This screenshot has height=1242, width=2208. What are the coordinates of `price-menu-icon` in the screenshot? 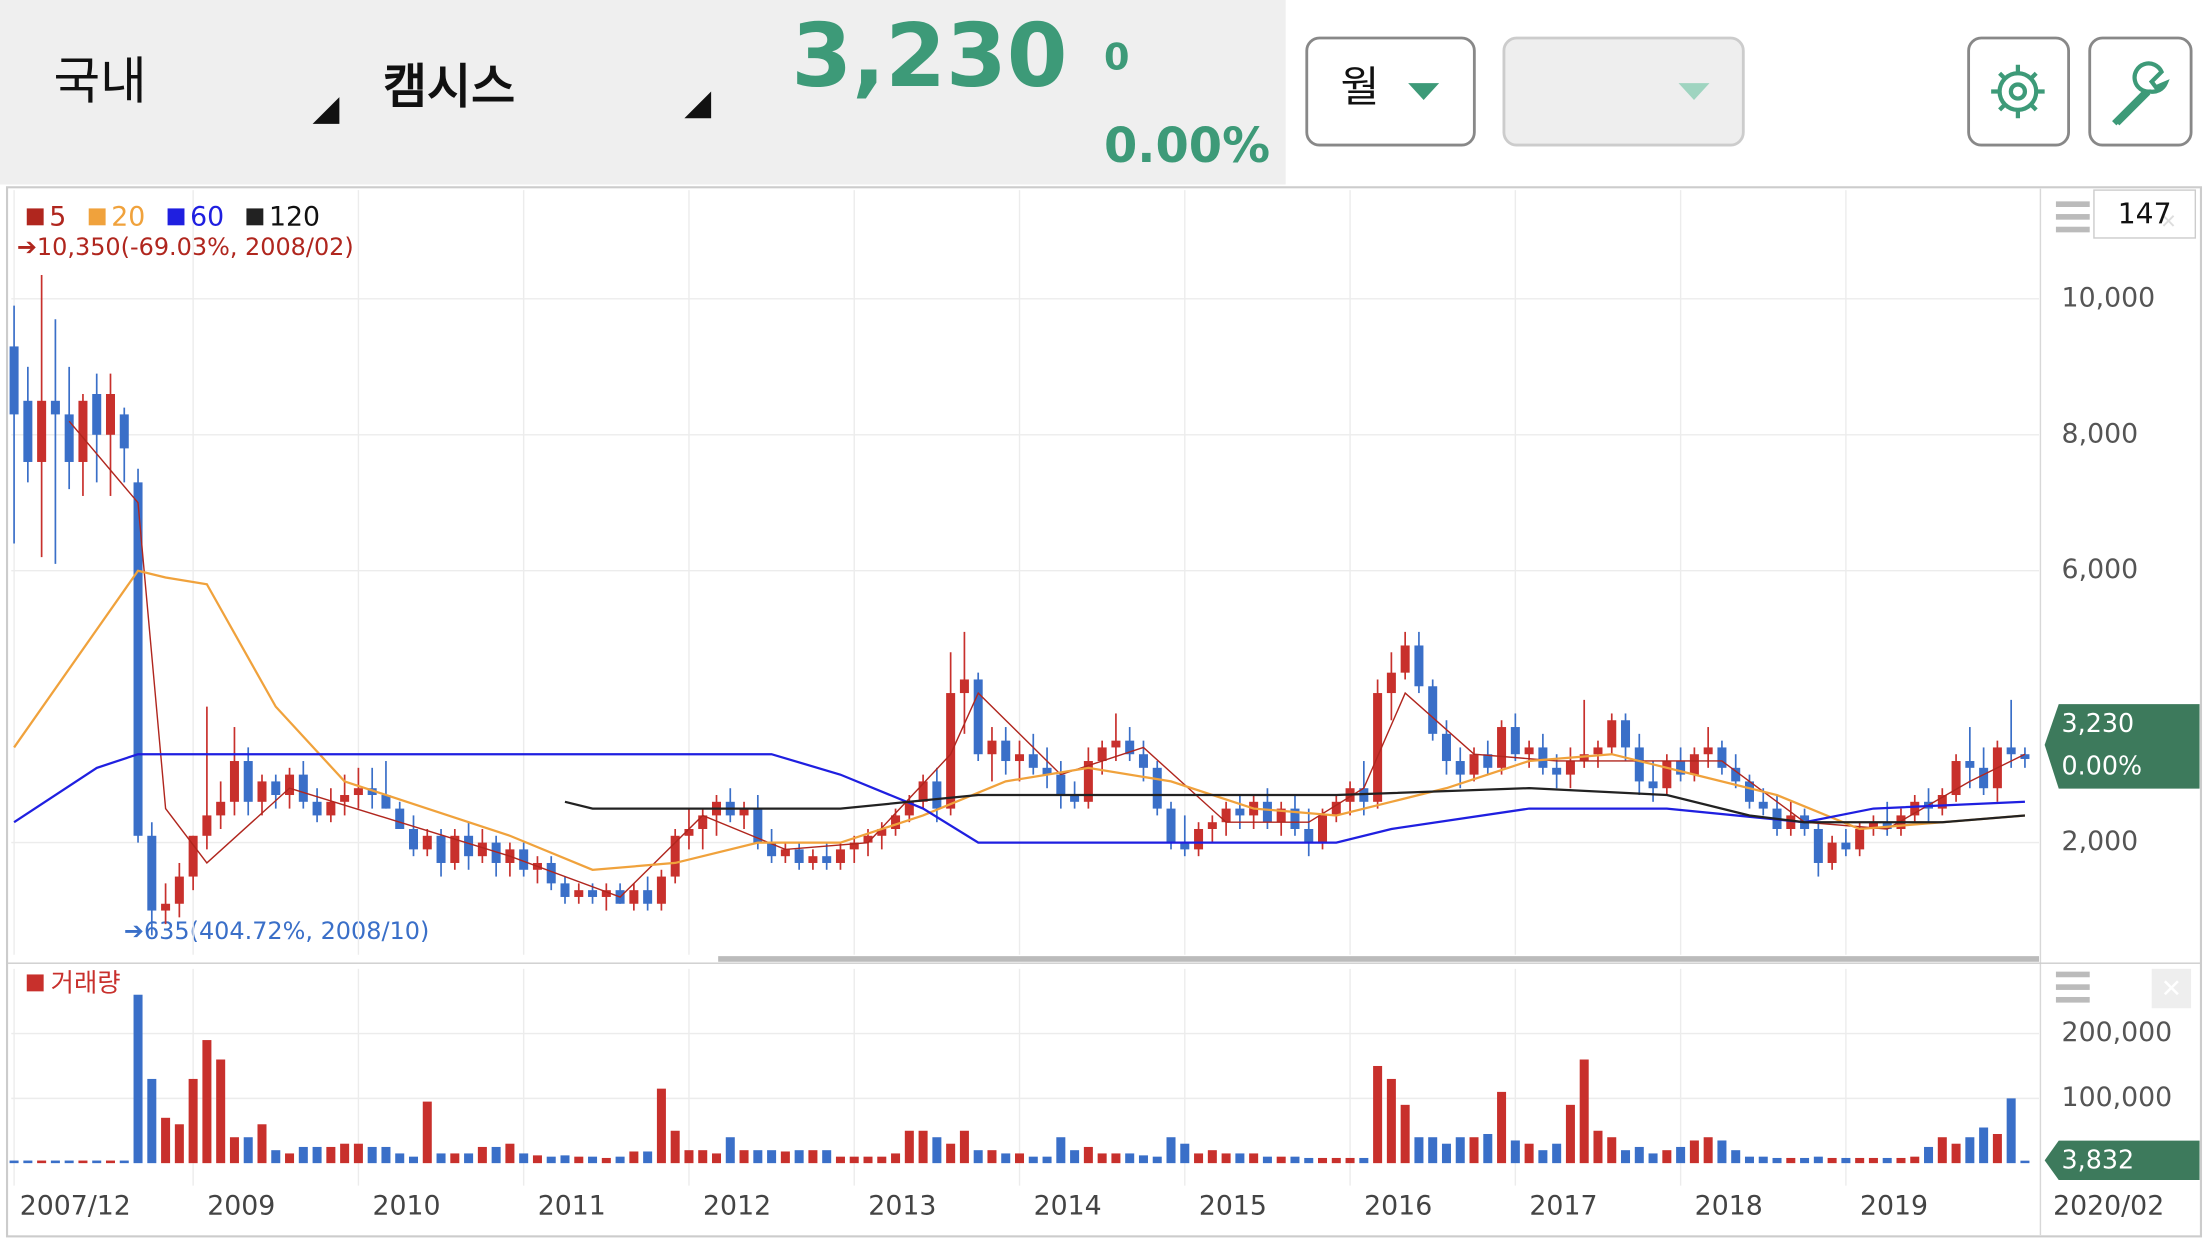 It's located at (2072, 217).